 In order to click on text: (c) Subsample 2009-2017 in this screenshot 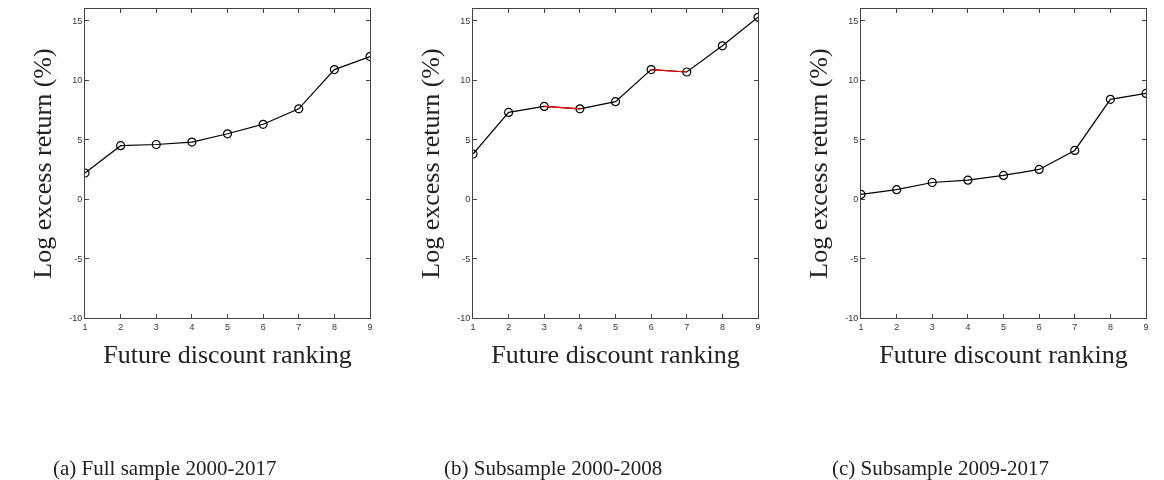, I will do `click(940, 468)`.